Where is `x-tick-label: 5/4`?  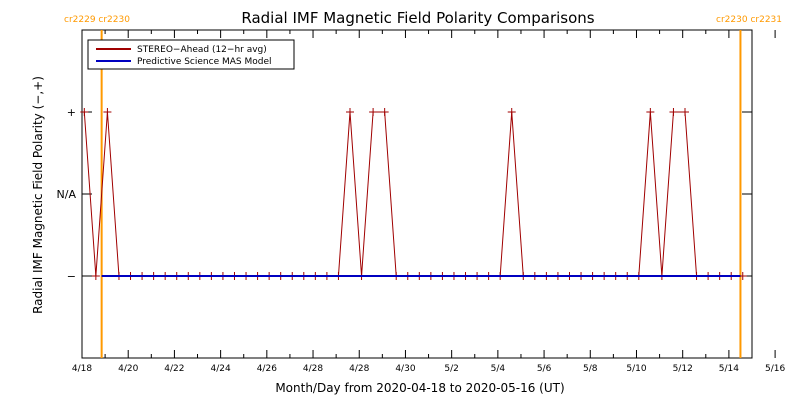
x-tick-label: 5/4 is located at coordinates (498, 369).